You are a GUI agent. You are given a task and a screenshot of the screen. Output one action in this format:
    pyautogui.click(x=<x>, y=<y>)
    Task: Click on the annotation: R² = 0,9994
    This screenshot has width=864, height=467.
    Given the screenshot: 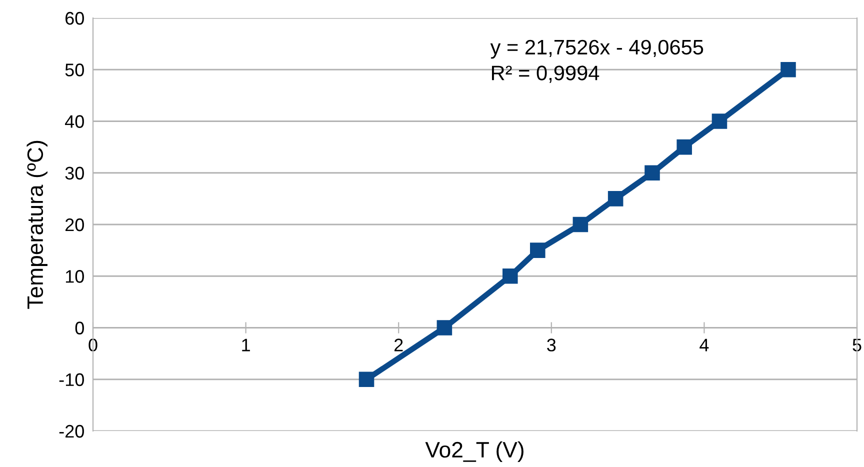 What is the action you would take?
    pyautogui.click(x=546, y=74)
    